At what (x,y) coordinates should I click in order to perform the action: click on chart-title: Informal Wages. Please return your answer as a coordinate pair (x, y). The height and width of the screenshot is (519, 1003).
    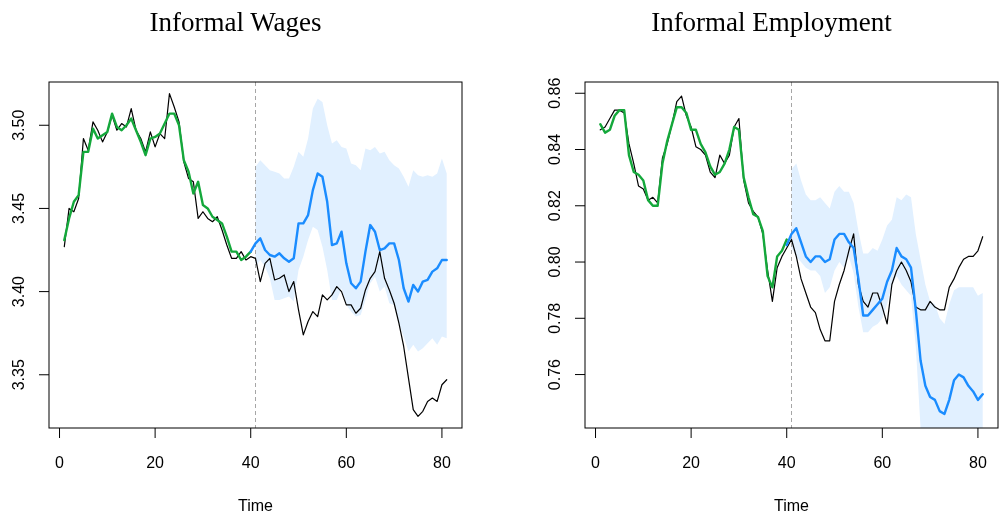
    Looking at the image, I should click on (235, 22).